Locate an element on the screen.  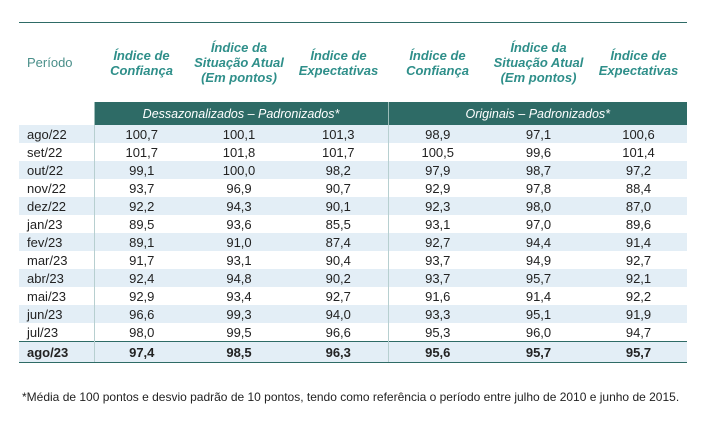
table-row: dez/22 92,2 94,3 90,1 92,3 98,0 87,0 is located at coordinates (353, 206).